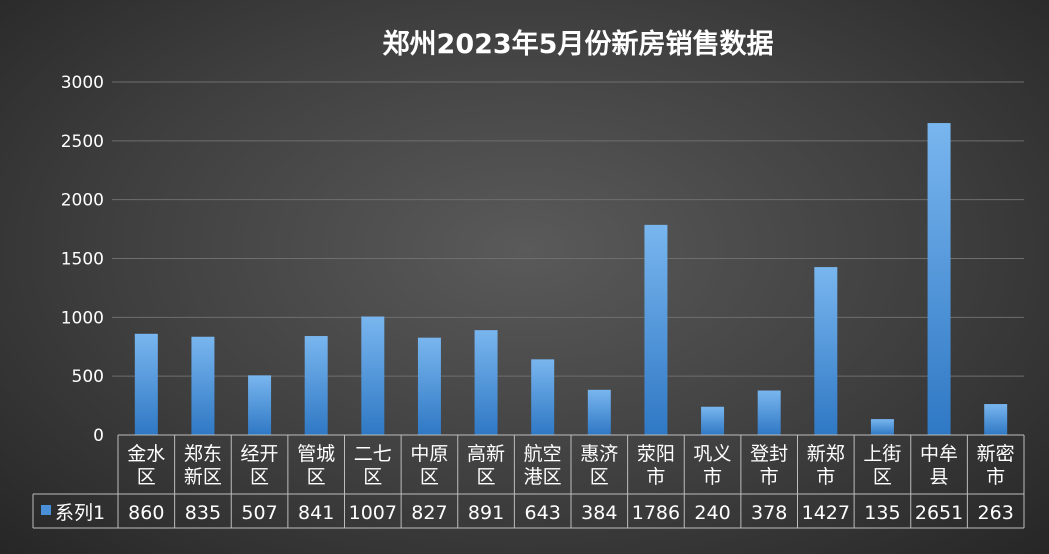 This screenshot has width=1049, height=554. Describe the element at coordinates (429, 465) in the screenshot. I see `category-label: 中原区` at that location.